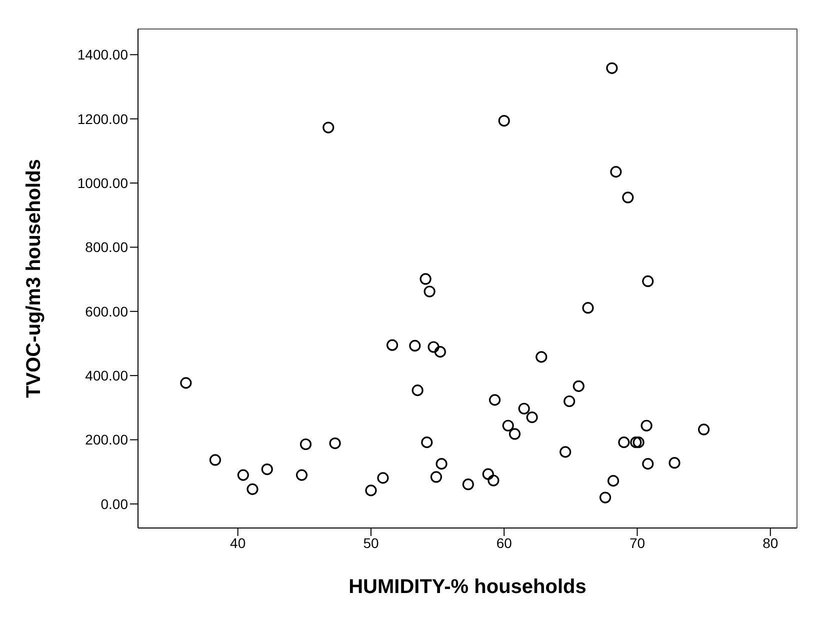  I want to click on y-tick-label: 1200.00, so click(102, 118).